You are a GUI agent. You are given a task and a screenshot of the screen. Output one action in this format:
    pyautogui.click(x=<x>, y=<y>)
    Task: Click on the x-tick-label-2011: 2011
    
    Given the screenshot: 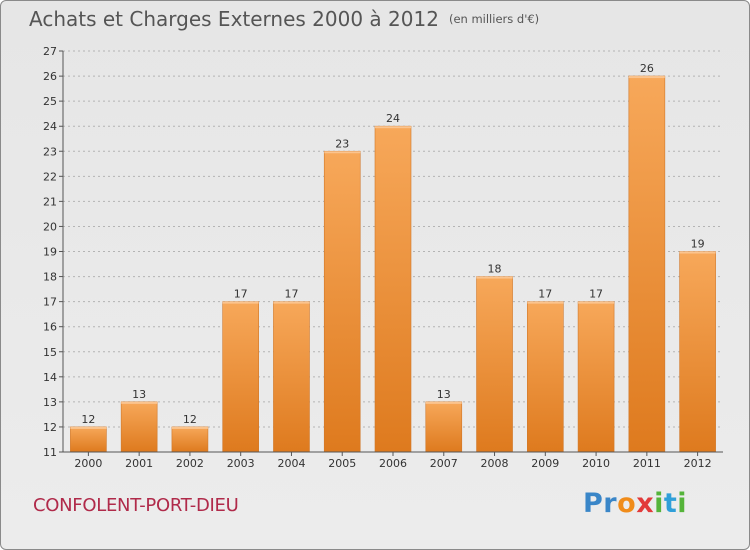 What is the action you would take?
    pyautogui.click(x=647, y=463)
    